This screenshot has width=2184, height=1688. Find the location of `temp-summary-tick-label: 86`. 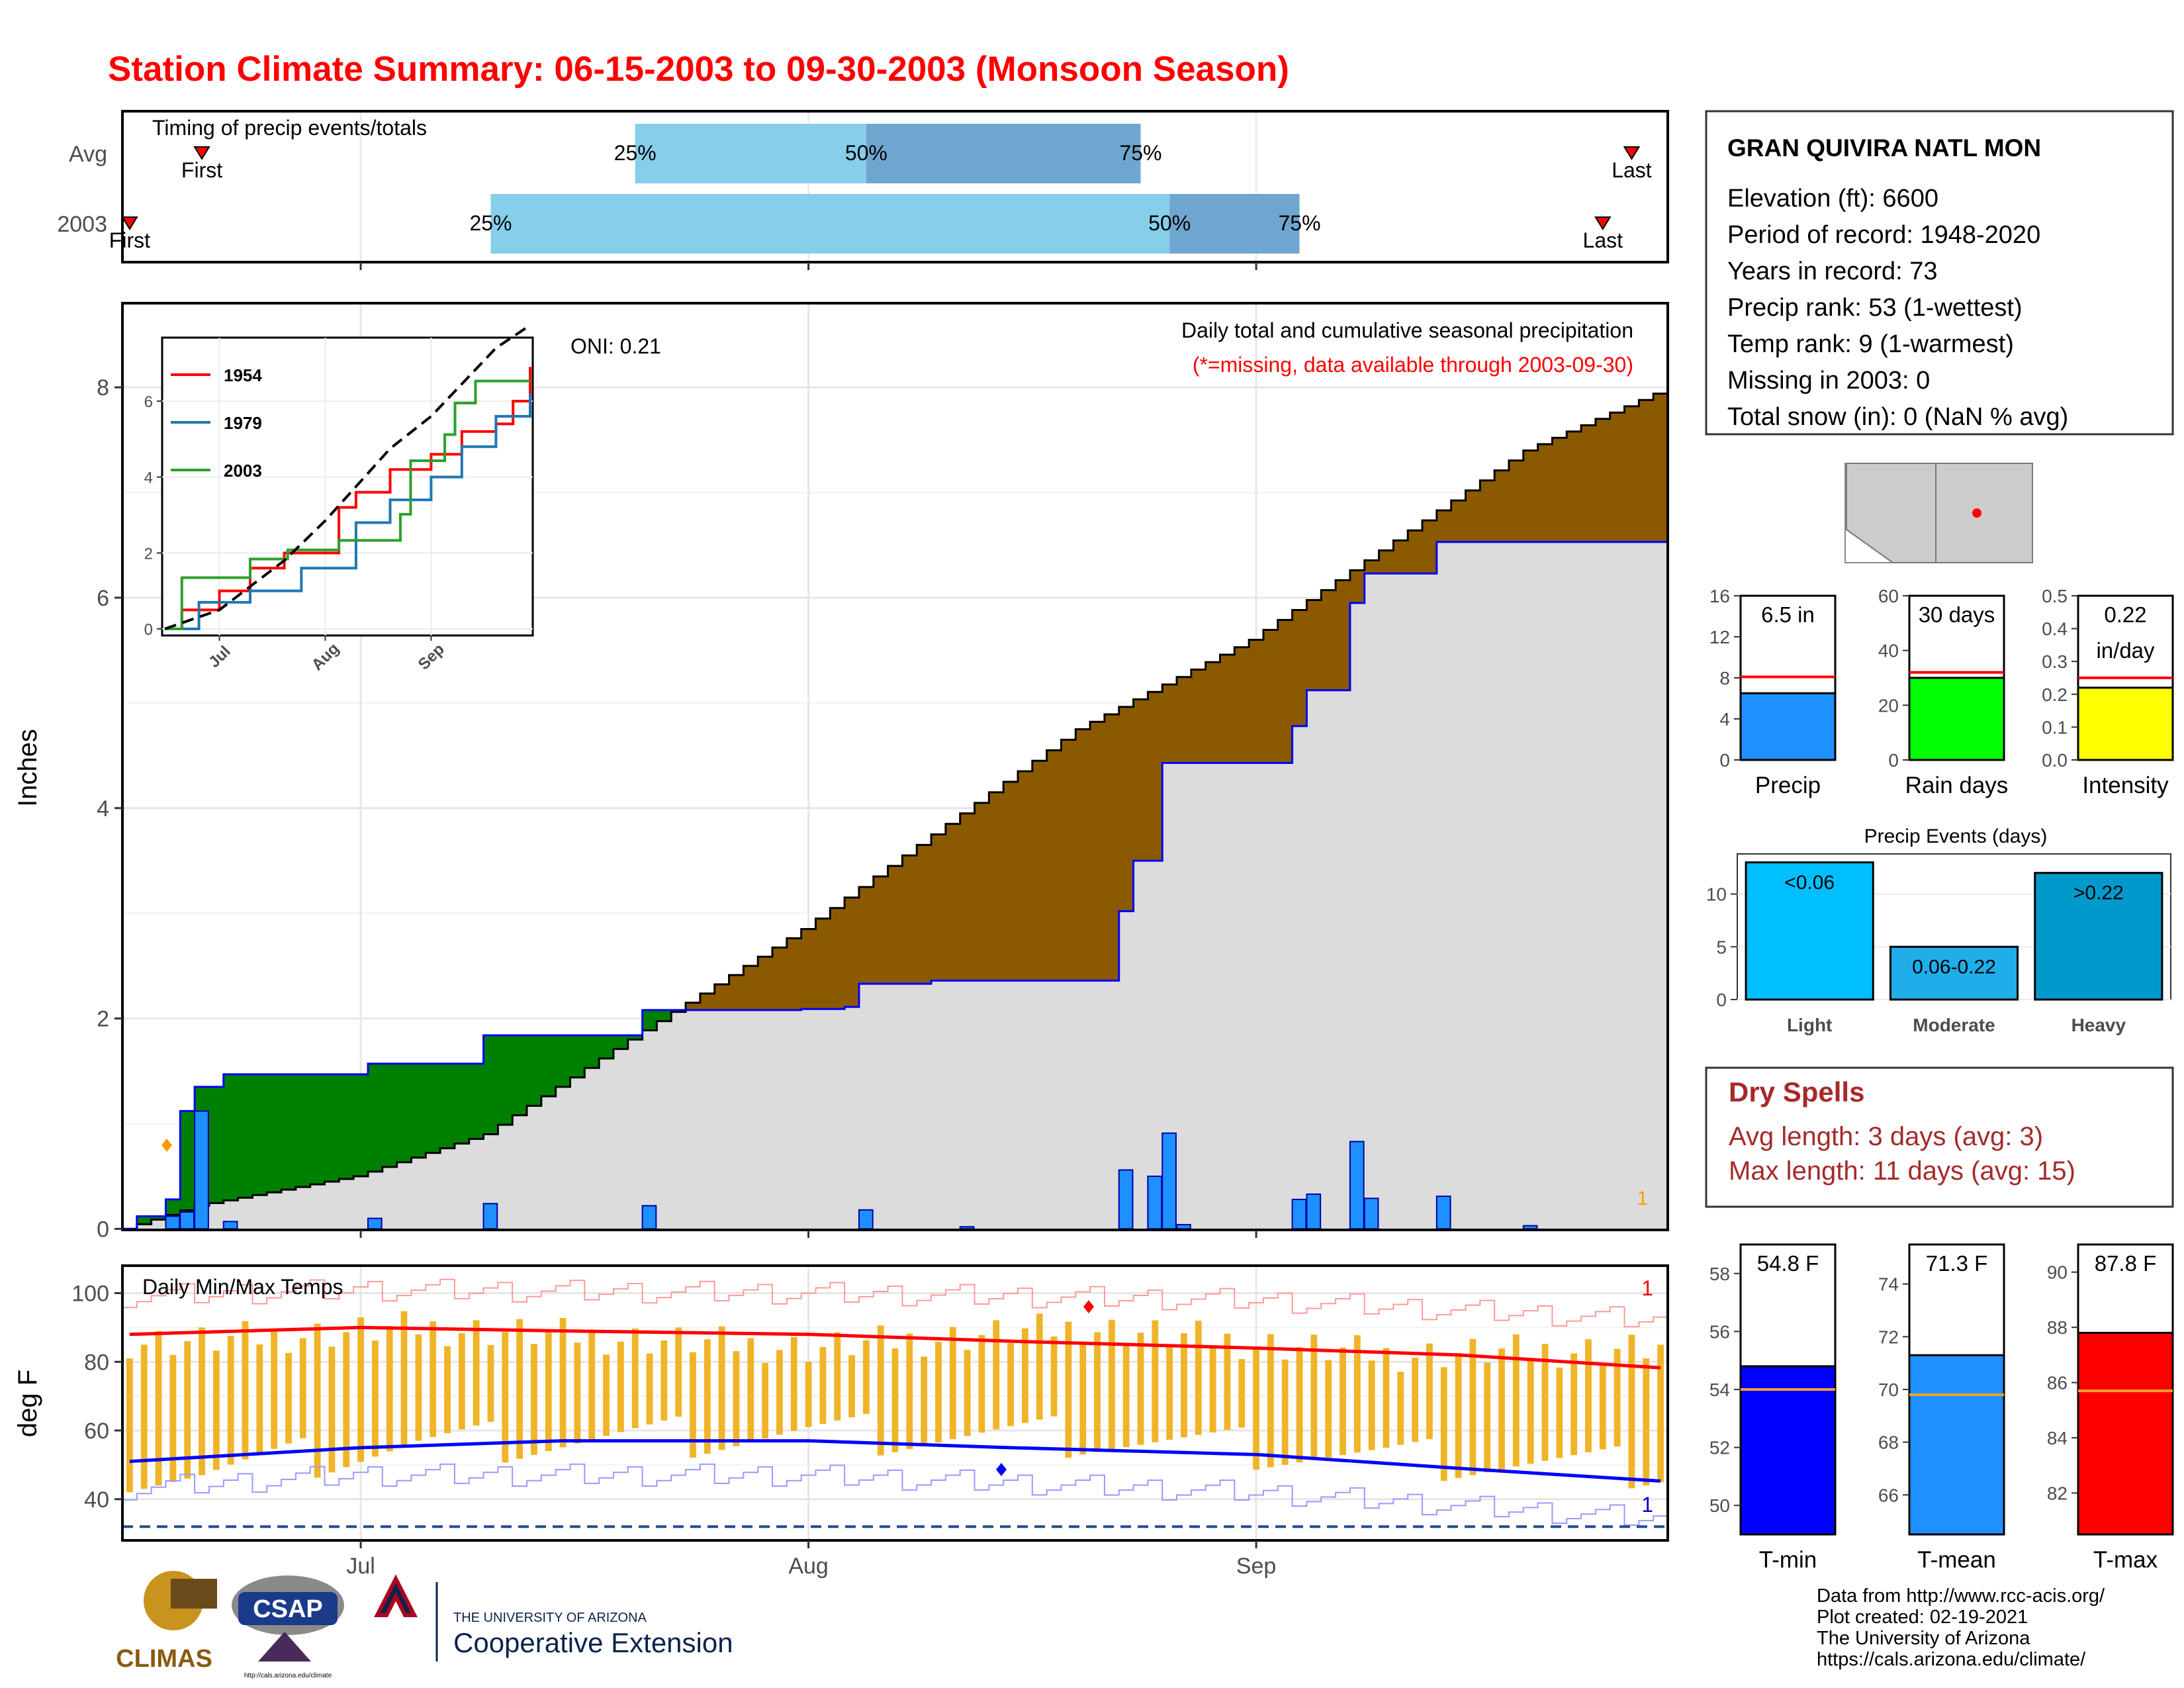

temp-summary-tick-label: 86 is located at coordinates (2057, 1383).